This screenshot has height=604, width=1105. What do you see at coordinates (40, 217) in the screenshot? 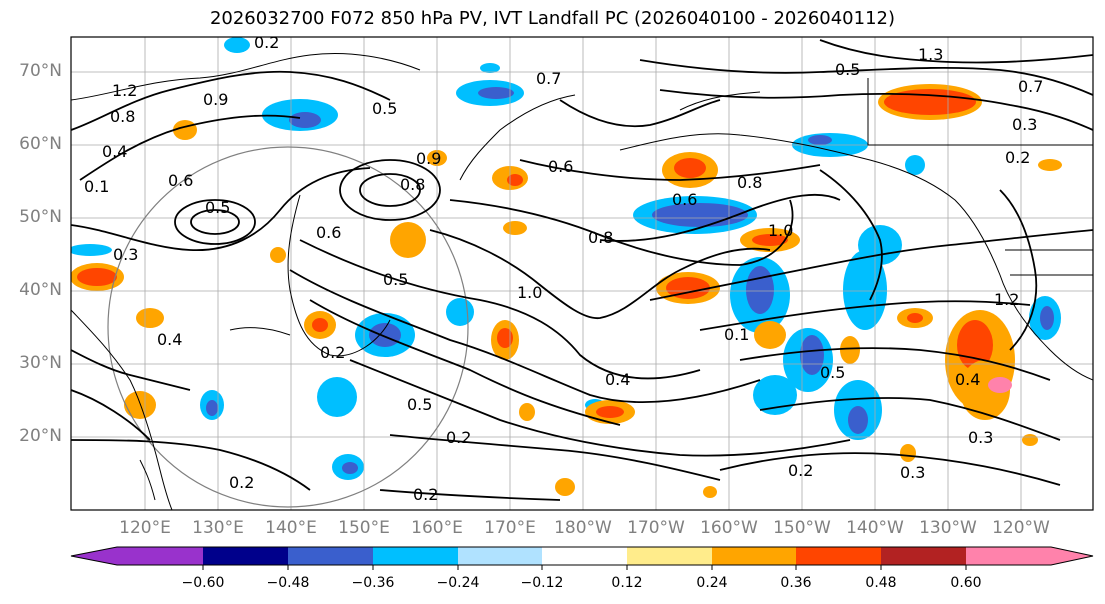
I see `latitude-label: 50°N` at bounding box center [40, 217].